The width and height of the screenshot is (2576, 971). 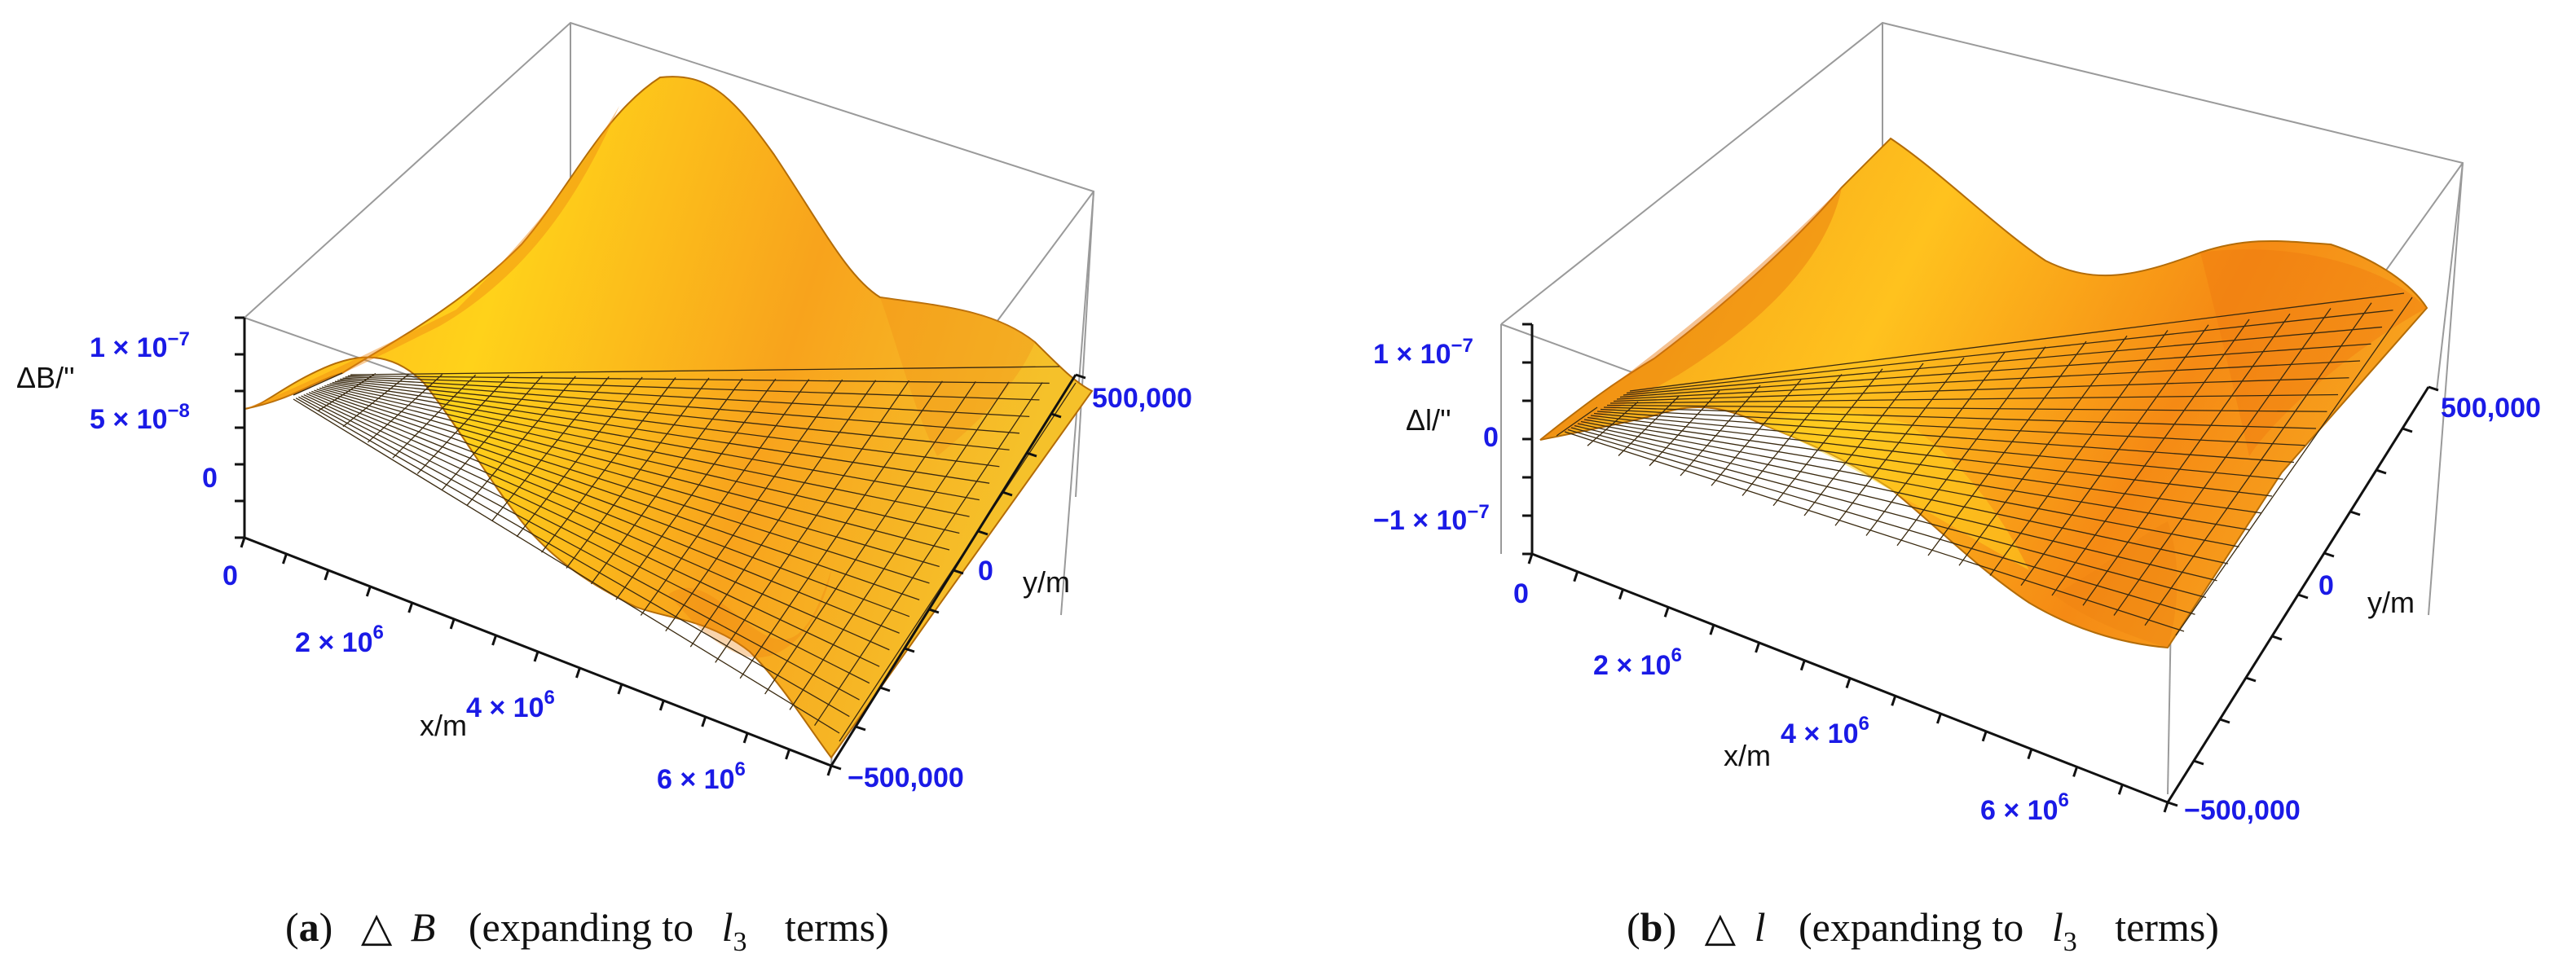 I want to click on surface-b-mesh, so click(x=1984, y=464).